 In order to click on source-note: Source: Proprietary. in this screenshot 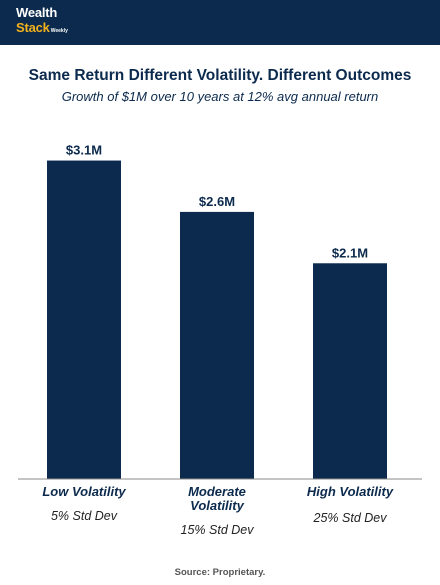, I will do `click(220, 572)`.